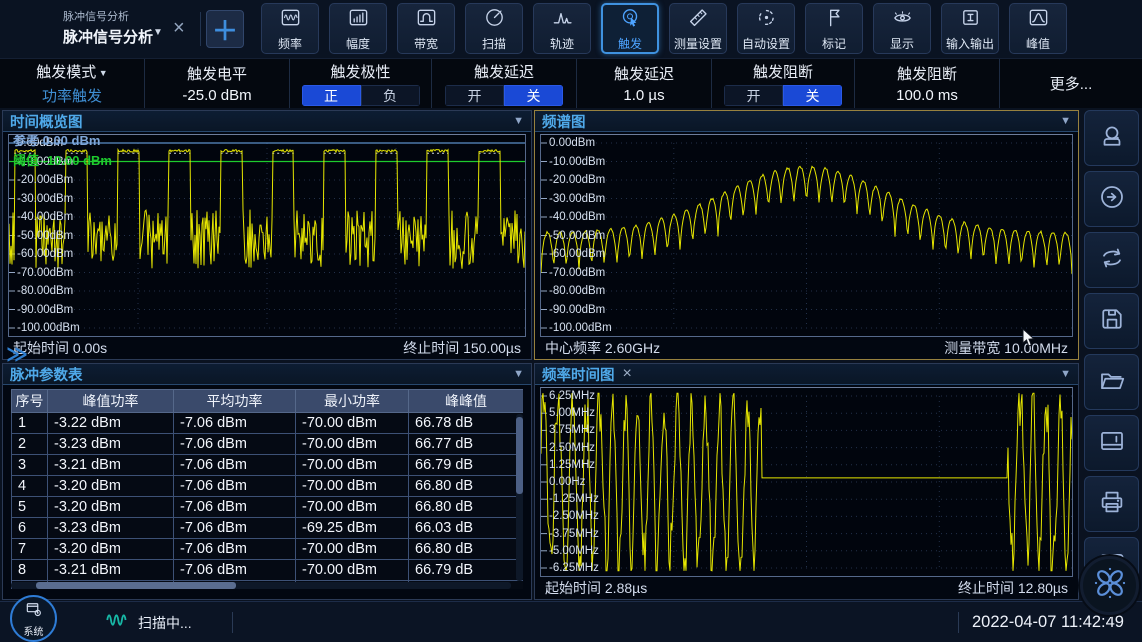 The width and height of the screenshot is (1142, 642). What do you see at coordinates (1111, 443) in the screenshot?
I see `sidebar-button-screenshot-window` at bounding box center [1111, 443].